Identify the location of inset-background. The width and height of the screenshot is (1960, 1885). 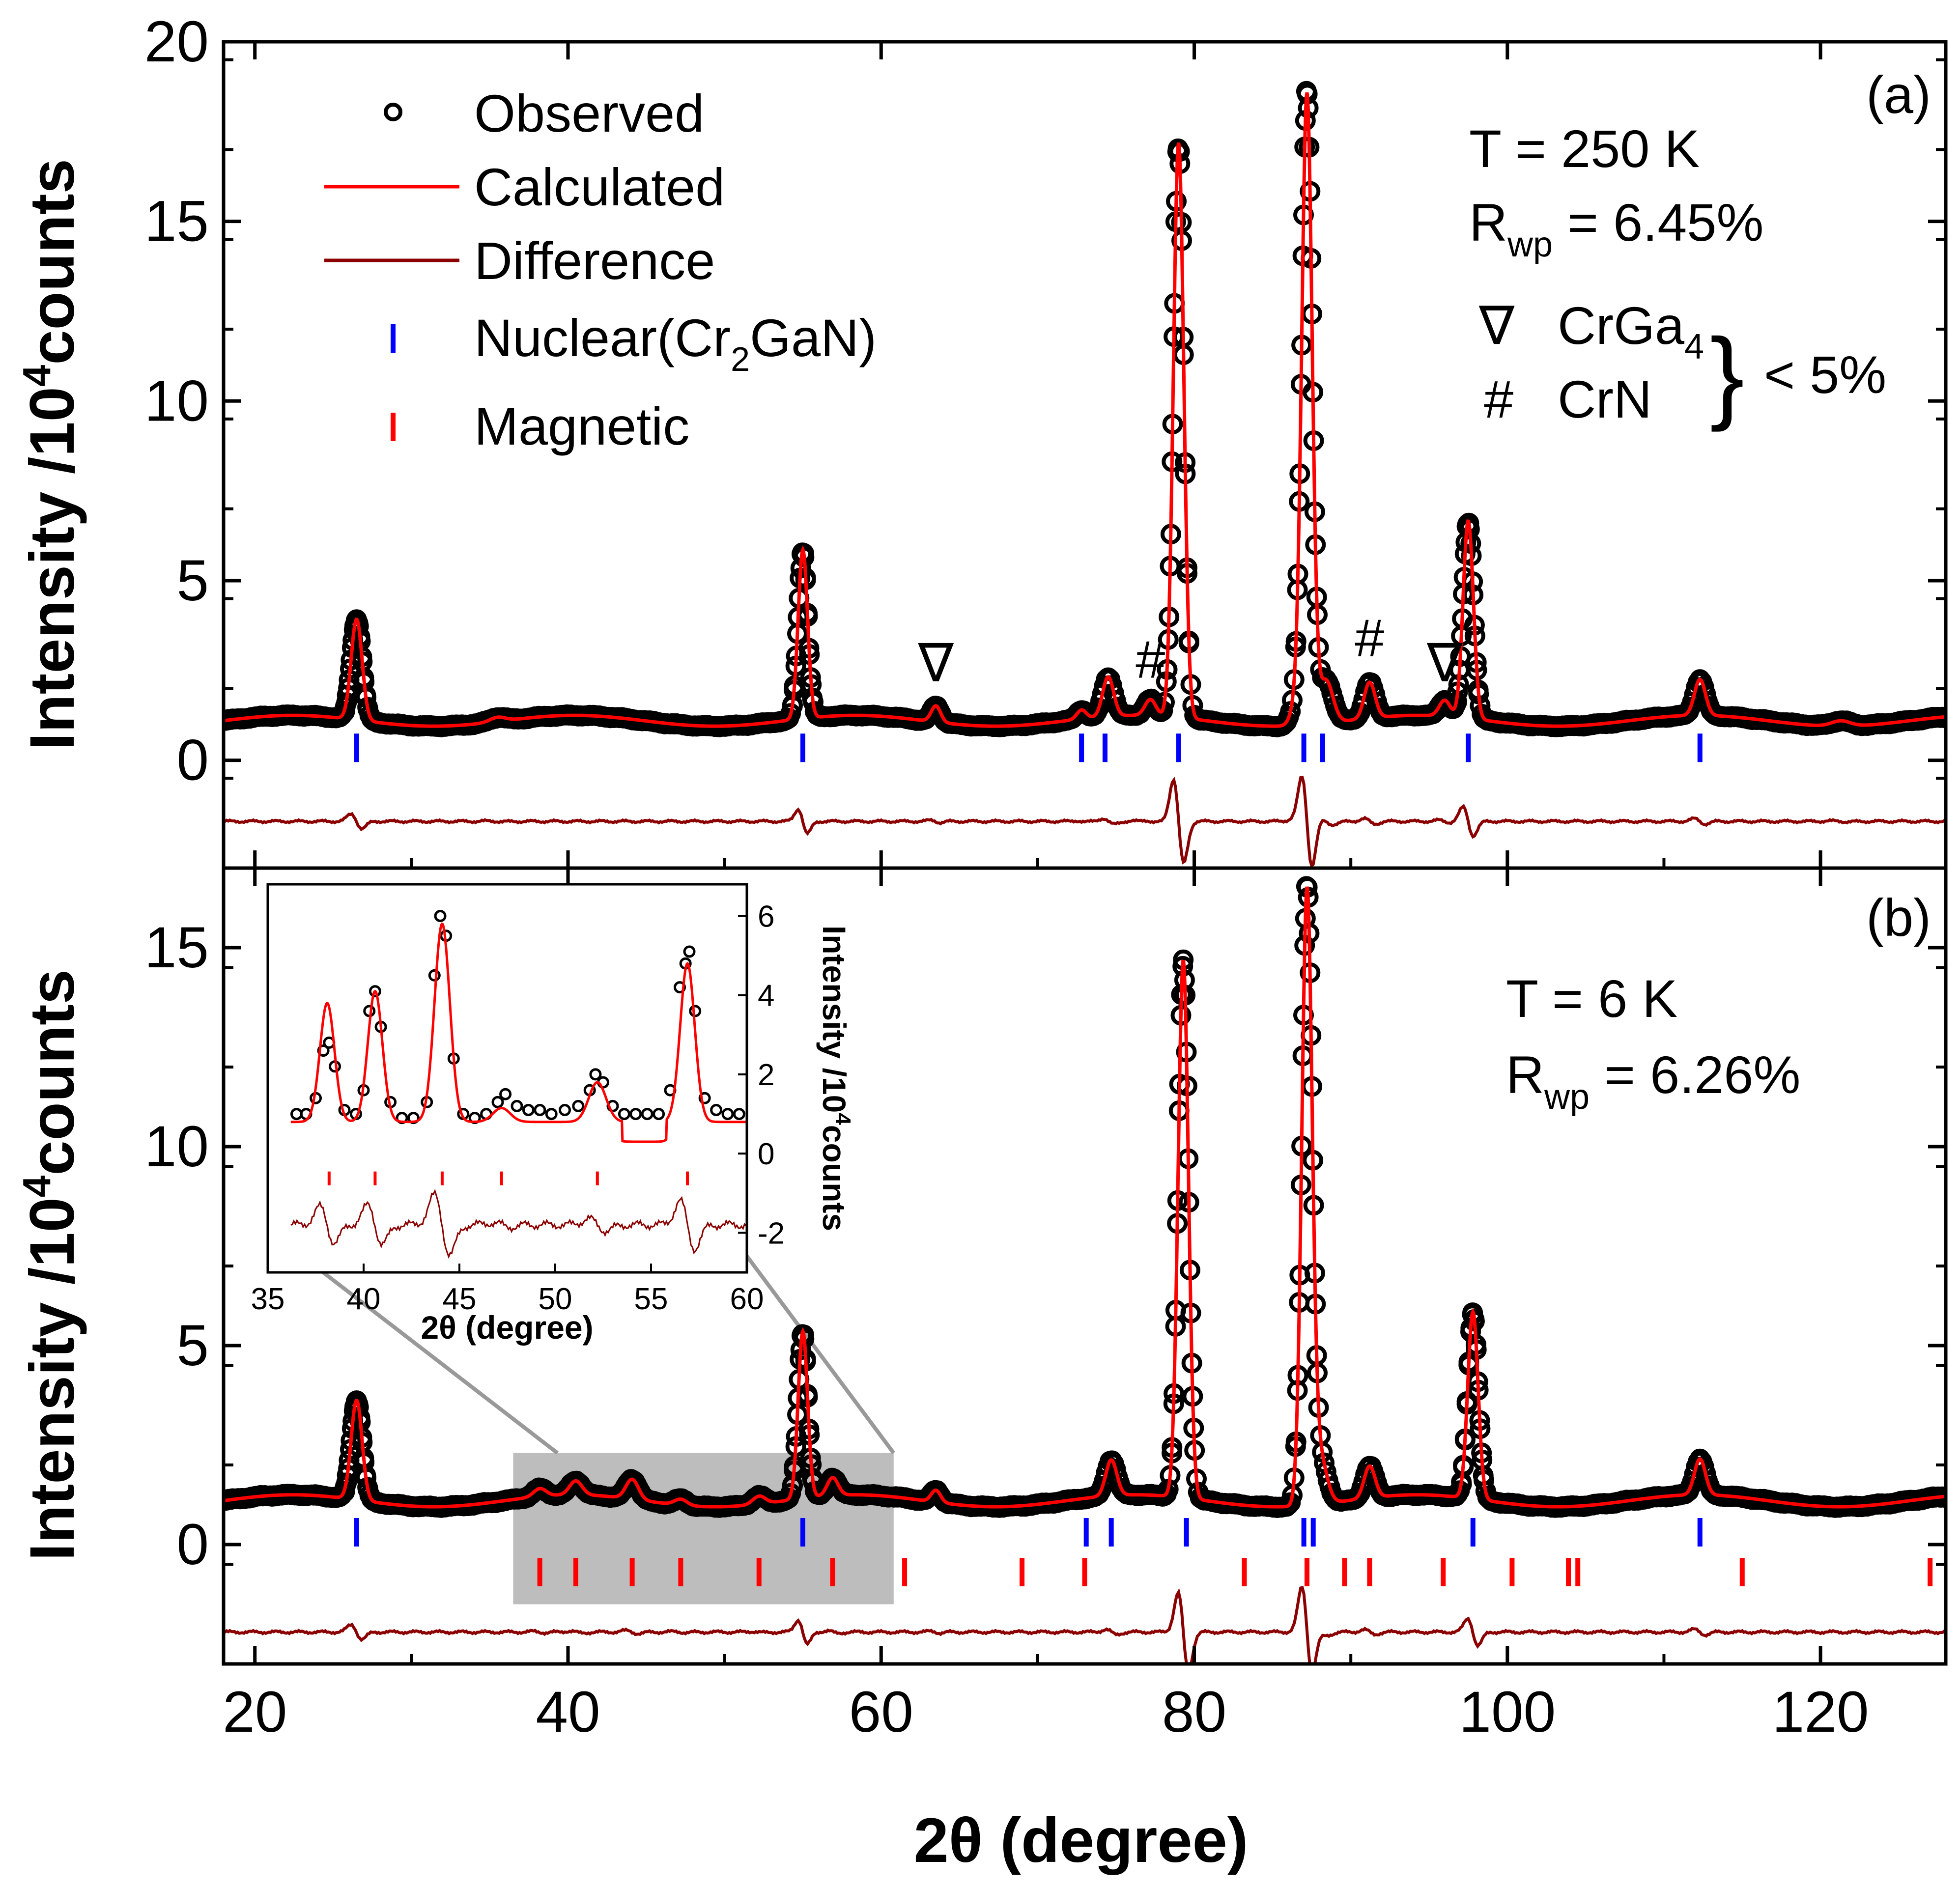
(507, 1078).